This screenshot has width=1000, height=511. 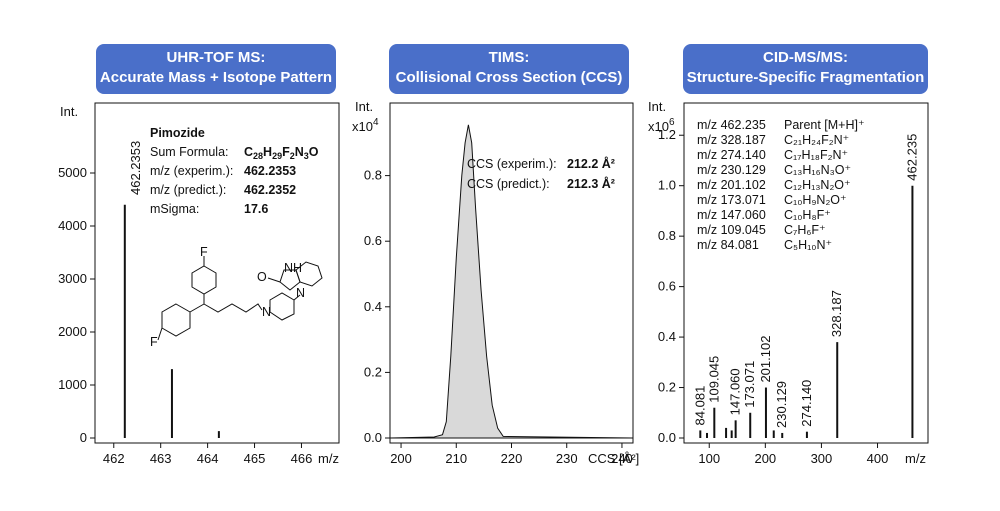 I want to click on benzo-ring, so click(x=309, y=274).